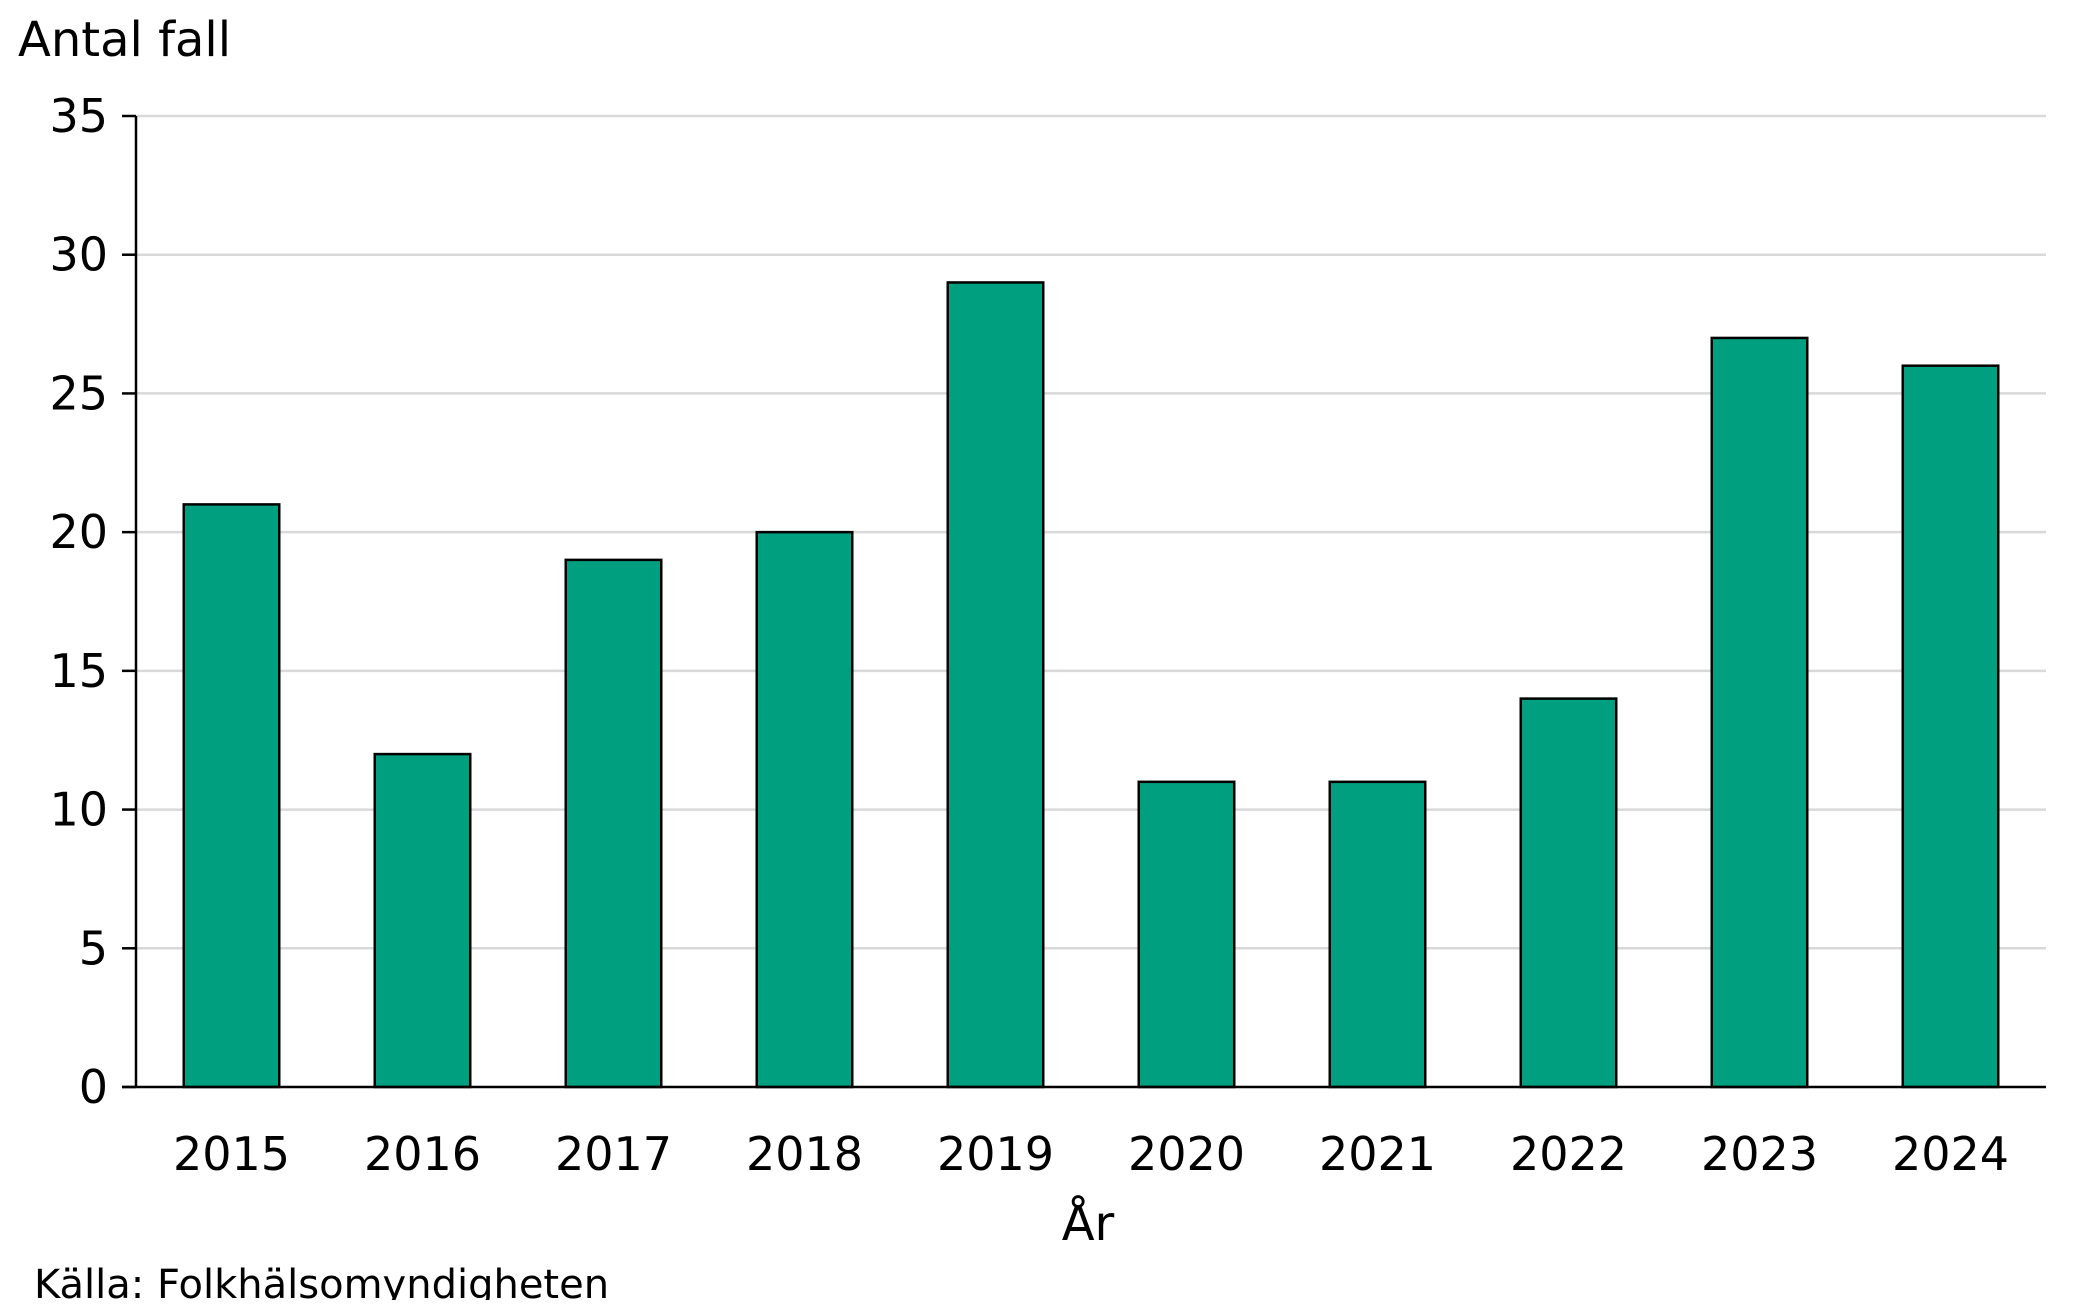  Describe the element at coordinates (1377, 1154) in the screenshot. I see `x-tick-label: 2021` at that location.